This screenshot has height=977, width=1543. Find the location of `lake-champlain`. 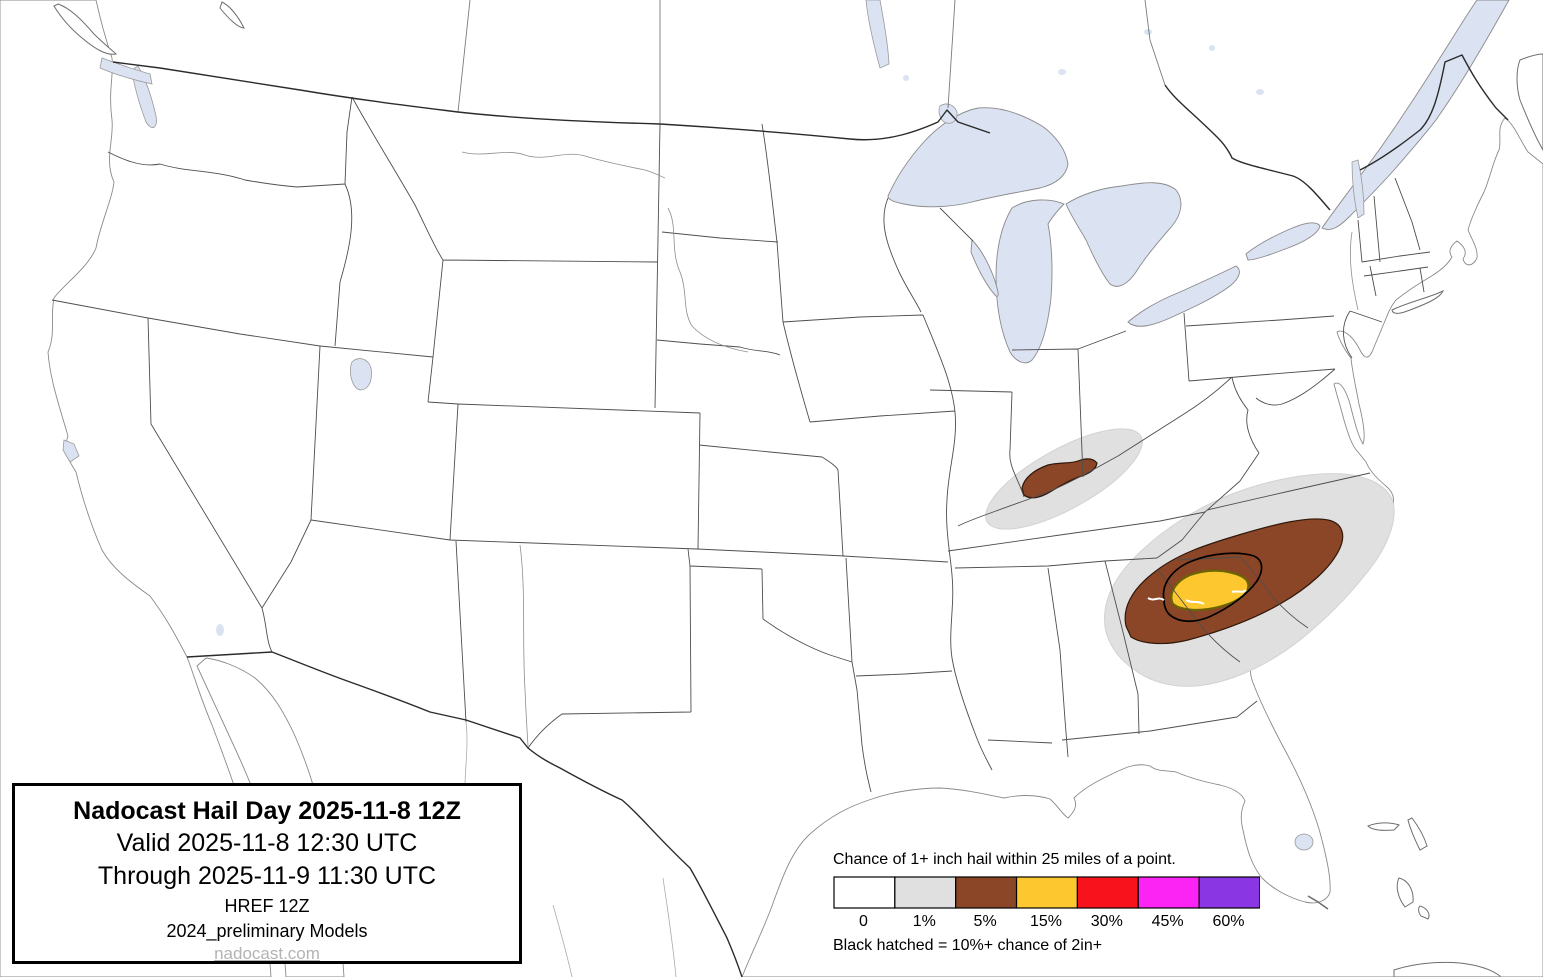

lake-champlain is located at coordinates (1358, 189).